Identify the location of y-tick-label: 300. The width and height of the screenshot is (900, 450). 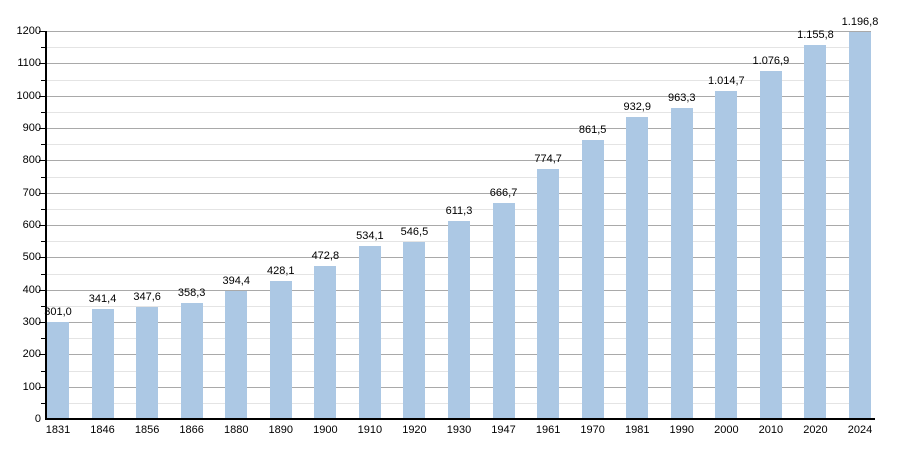
(31, 322).